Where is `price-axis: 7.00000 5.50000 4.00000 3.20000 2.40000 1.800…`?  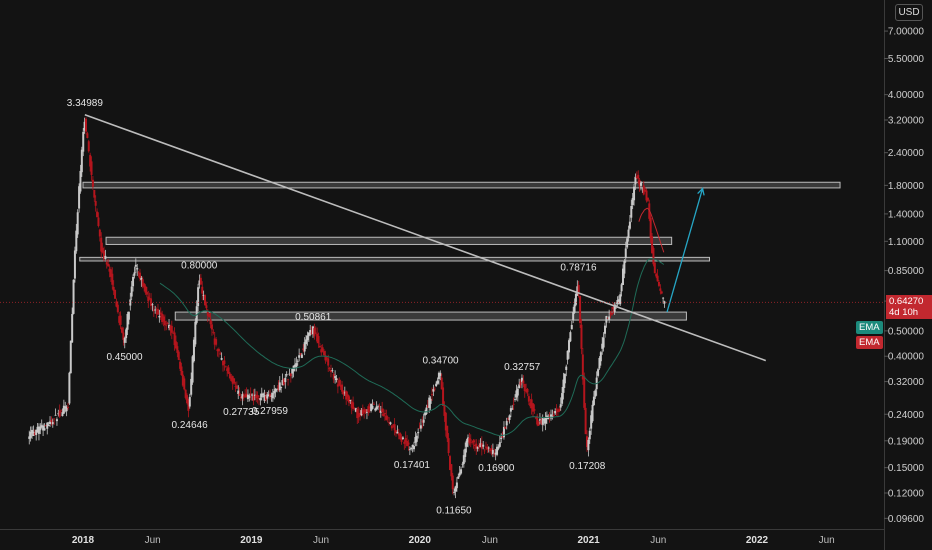 price-axis: 7.00000 5.50000 4.00000 3.20000 2.40000 1.800… is located at coordinates (908, 275).